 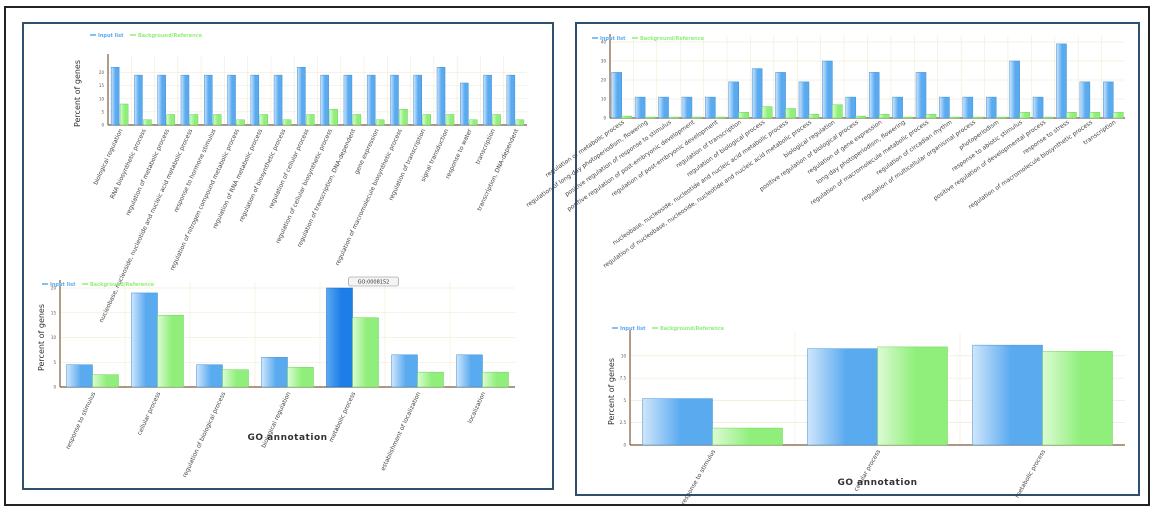 What do you see at coordinates (624, 400) in the screenshot?
I see `y-tick-label: 5` at bounding box center [624, 400].